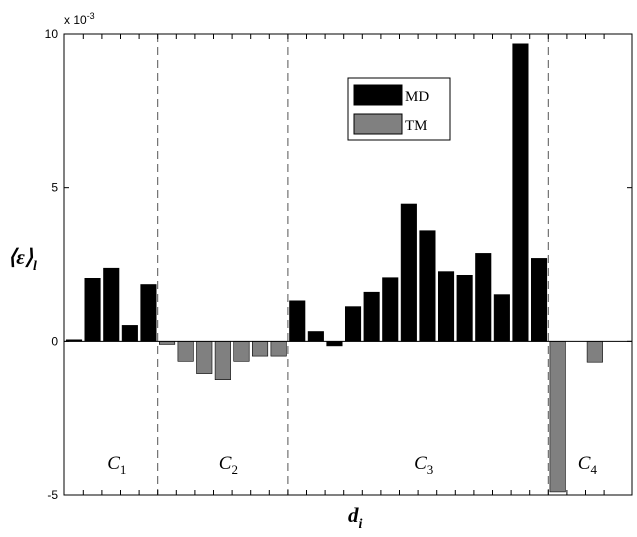 Image resolution: width=637 pixels, height=537 pixels. I want to click on legend: MD TM, so click(399, 109).